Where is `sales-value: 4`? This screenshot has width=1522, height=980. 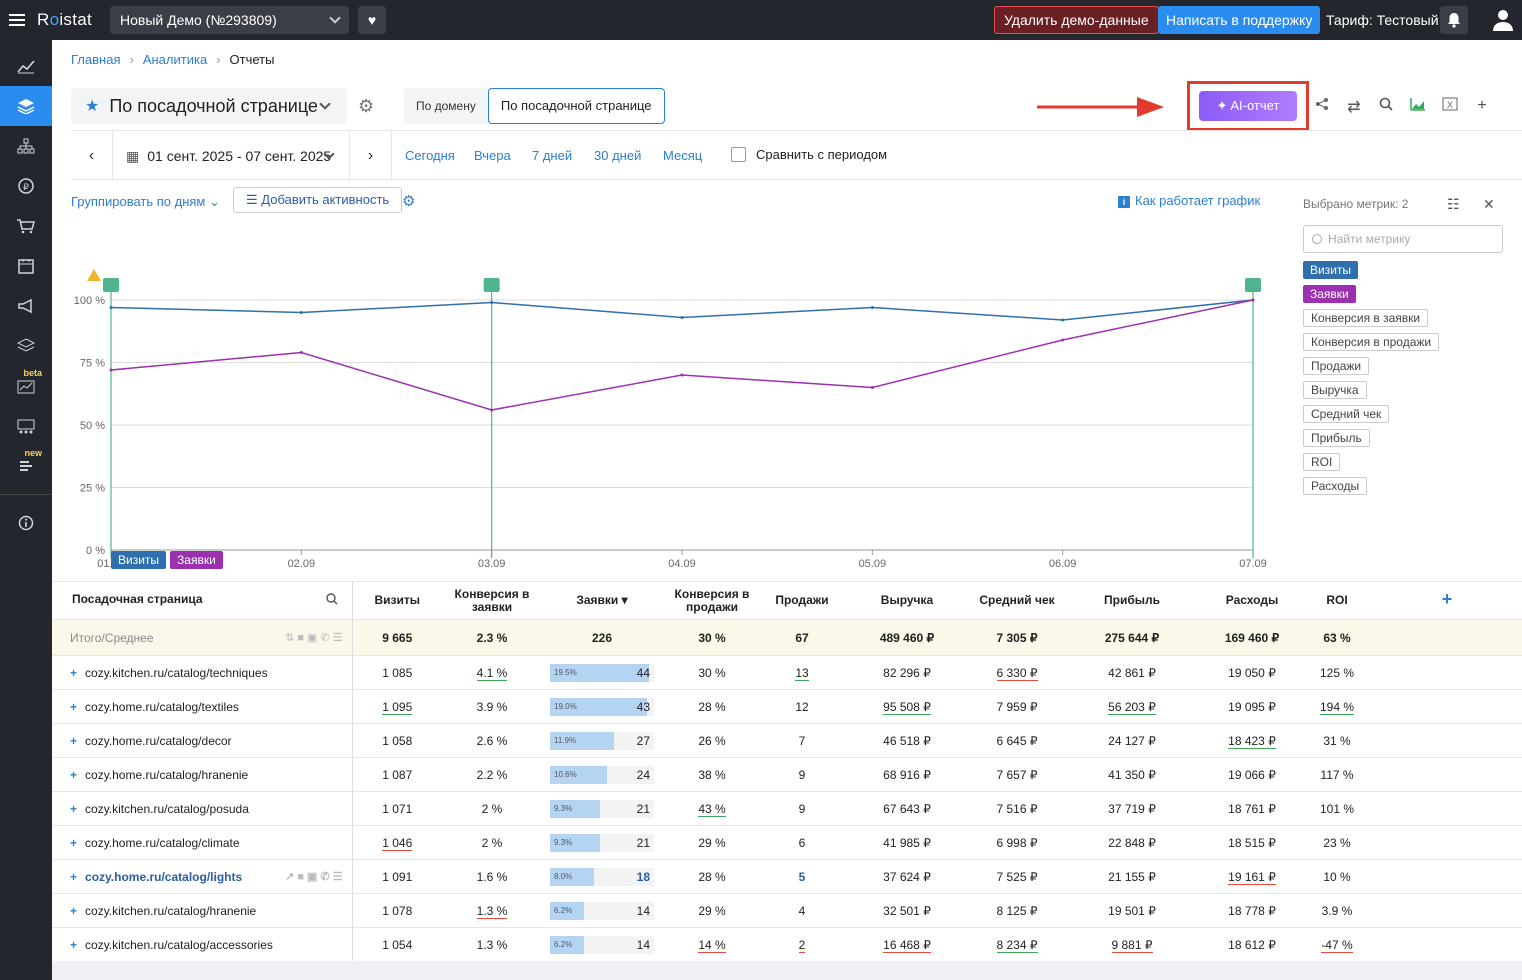
sales-value: 4 is located at coordinates (802, 910).